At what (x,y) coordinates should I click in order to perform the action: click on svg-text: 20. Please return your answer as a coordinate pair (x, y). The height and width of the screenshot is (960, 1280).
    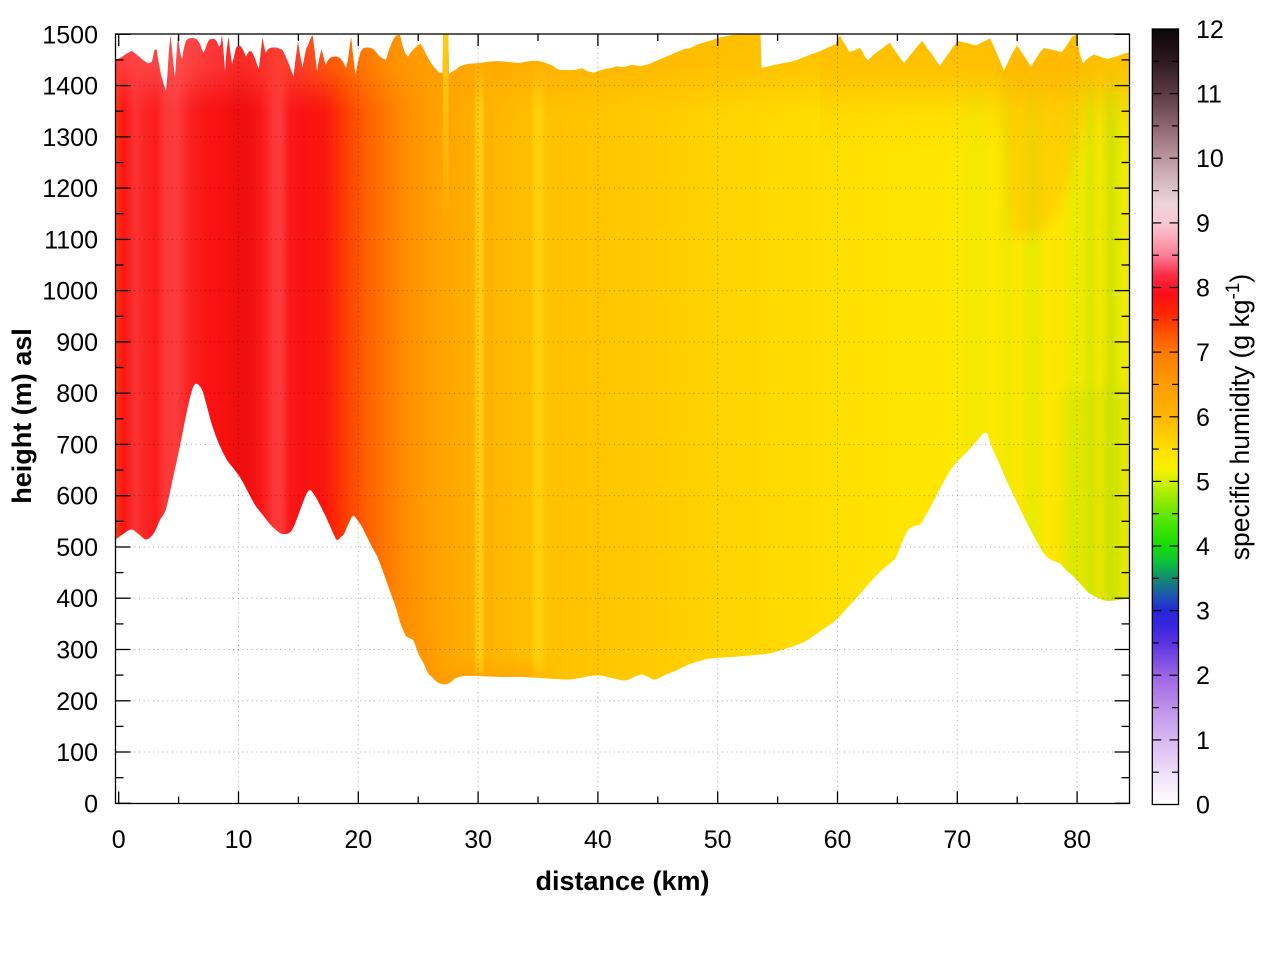
    Looking at the image, I should click on (358, 840).